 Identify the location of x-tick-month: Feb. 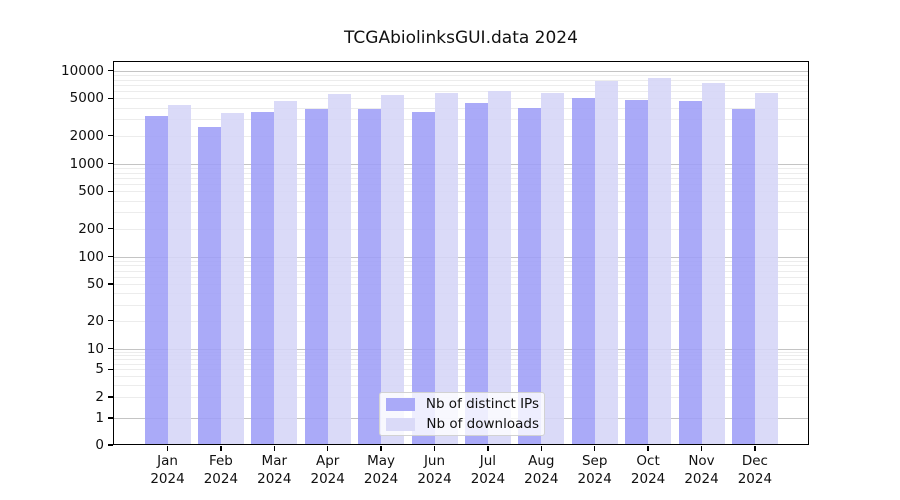
(220, 461).